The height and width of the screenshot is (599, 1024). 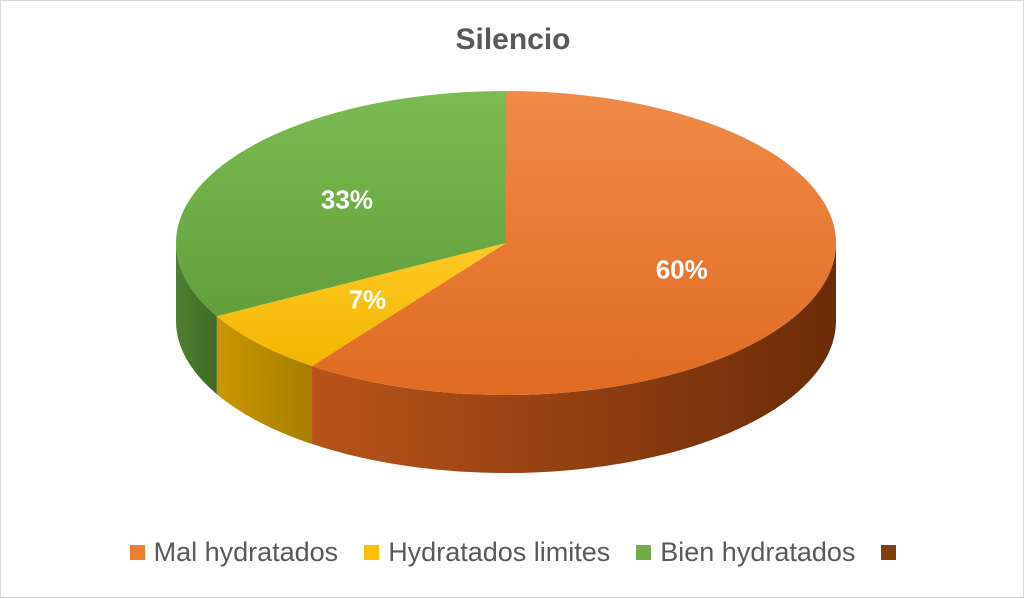 What do you see at coordinates (513, 39) in the screenshot?
I see `chart-title: Silencio` at bounding box center [513, 39].